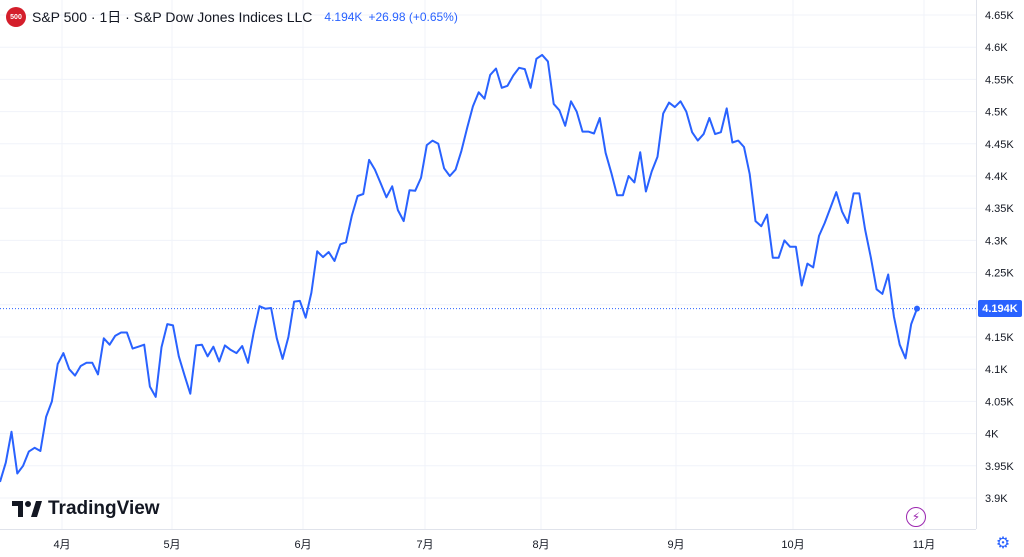  What do you see at coordinates (992, 435) in the screenshot?
I see `y-tick-label: 4K` at bounding box center [992, 435].